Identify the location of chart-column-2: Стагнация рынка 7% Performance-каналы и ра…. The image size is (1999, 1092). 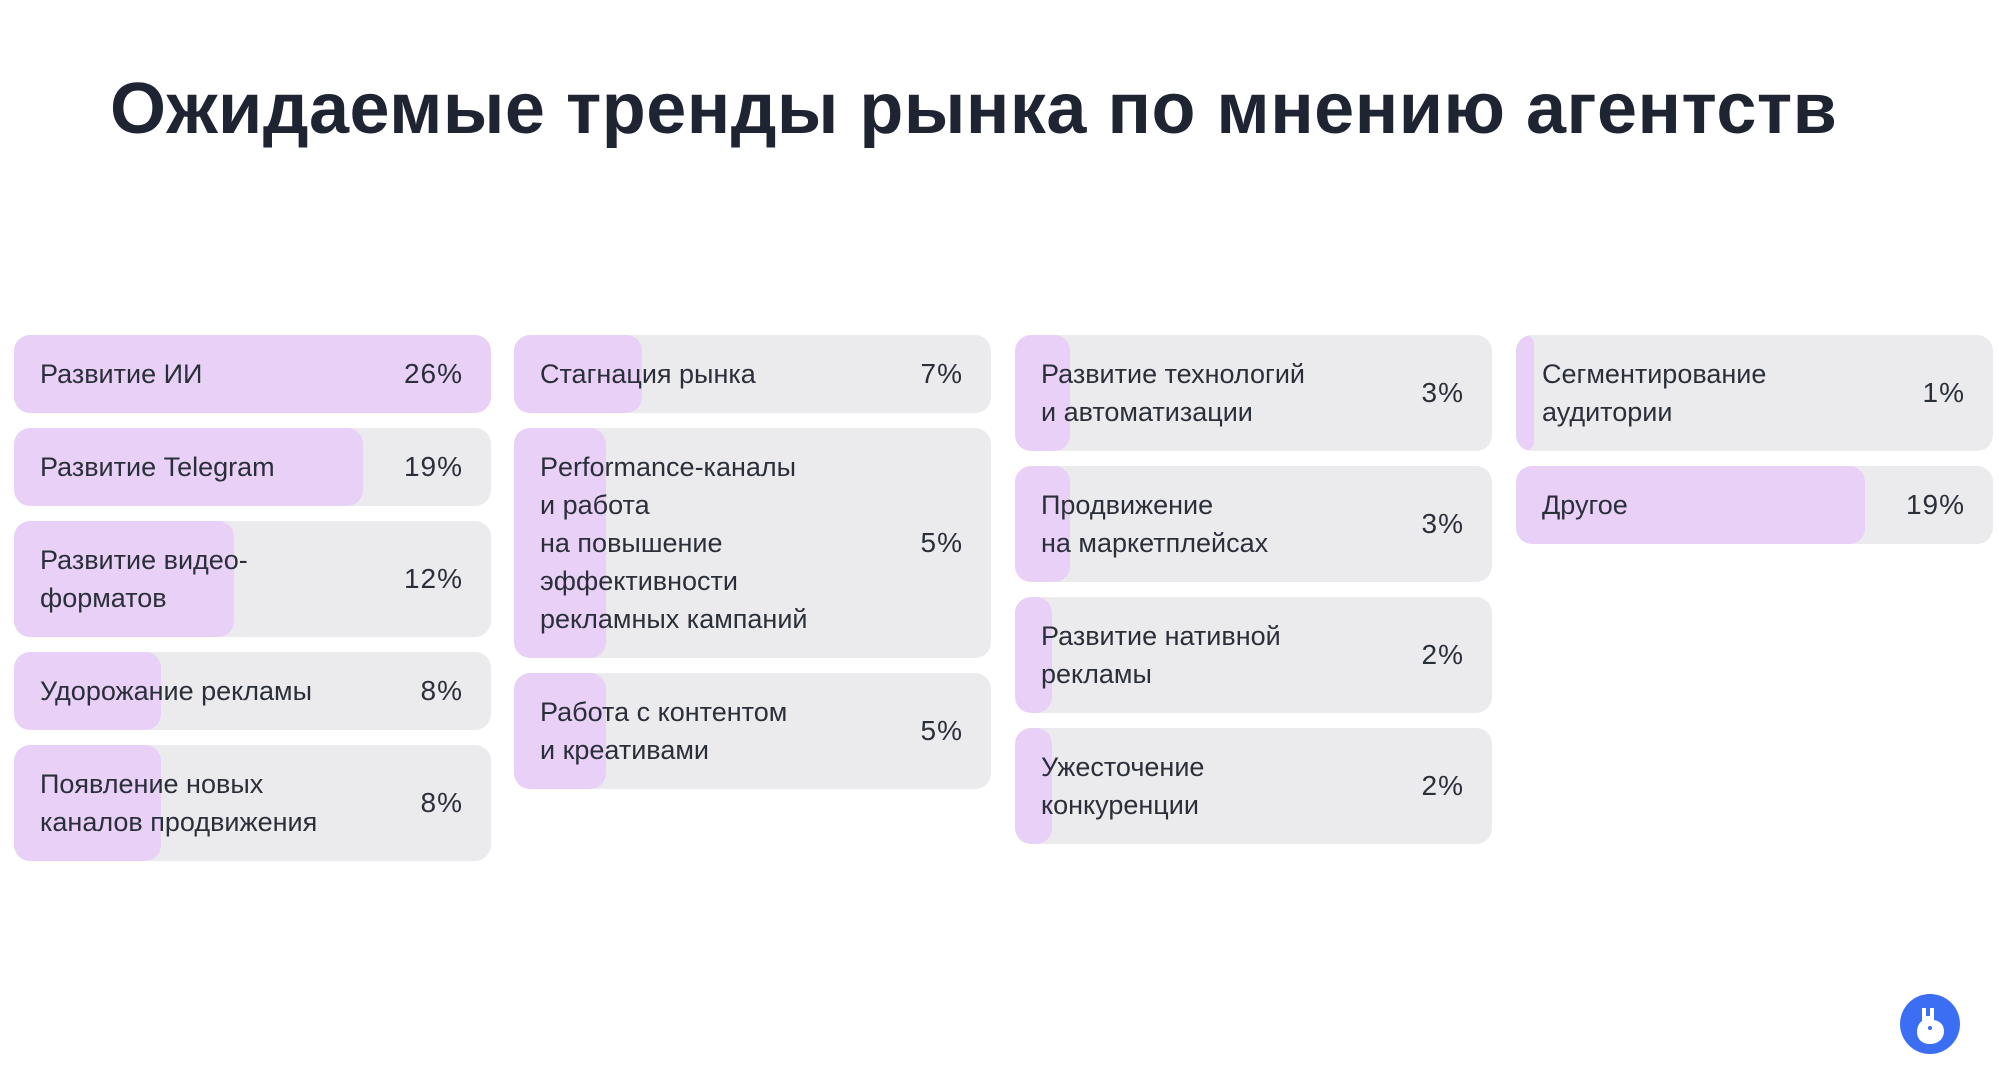
(752, 569).